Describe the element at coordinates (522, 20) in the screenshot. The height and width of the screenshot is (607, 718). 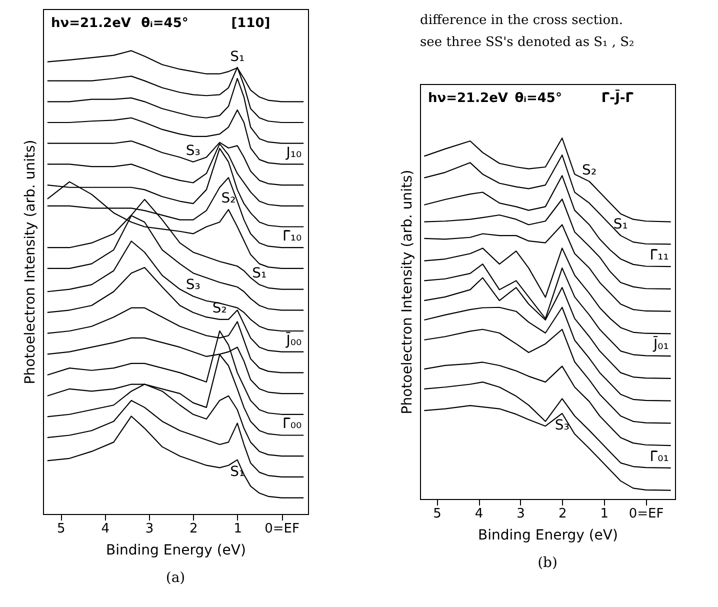
I see `text: difference in the cross section.` at that location.